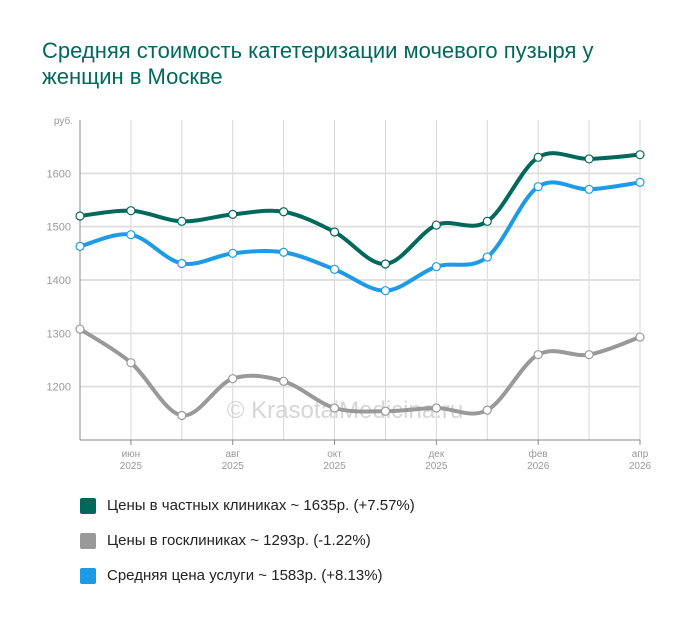  Describe the element at coordinates (59, 174) in the screenshot. I see `y-tick-label: 1600` at that location.